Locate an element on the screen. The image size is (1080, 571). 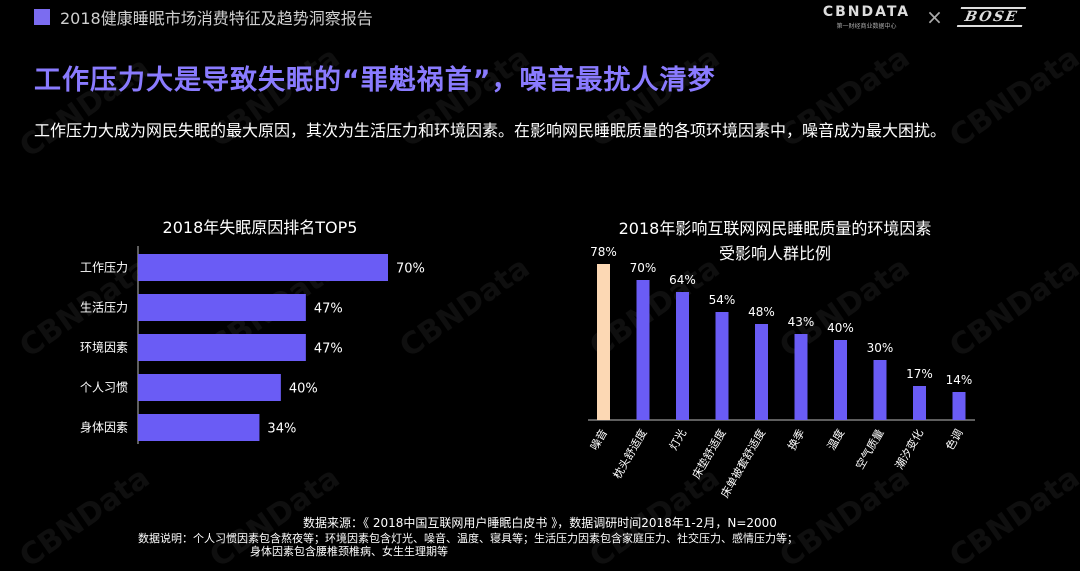
left-bar-chart: 工作压力 70% 生活压力 47% 环境因素 47% 个人习惯 40% 身体因素 34% is located at coordinates (252, 345).